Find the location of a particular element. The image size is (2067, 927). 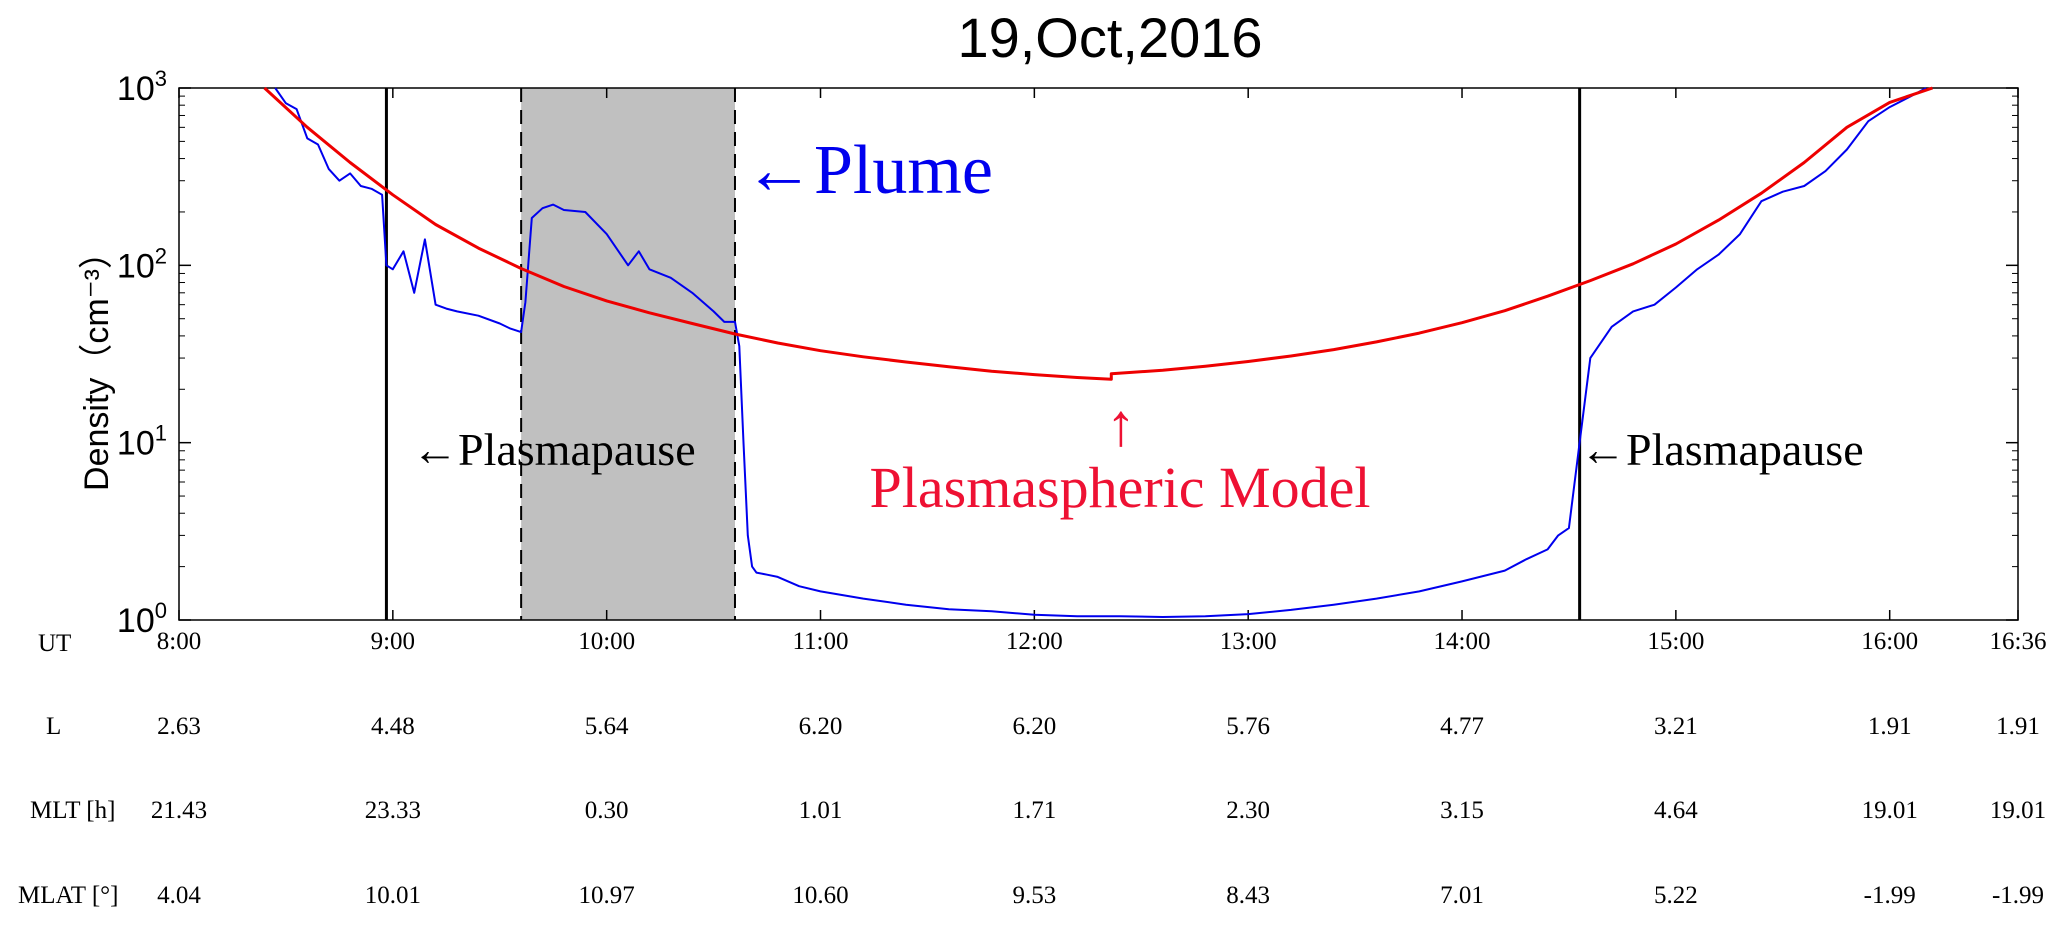

row-label-mlt: MLT [h] is located at coordinates (72, 810).